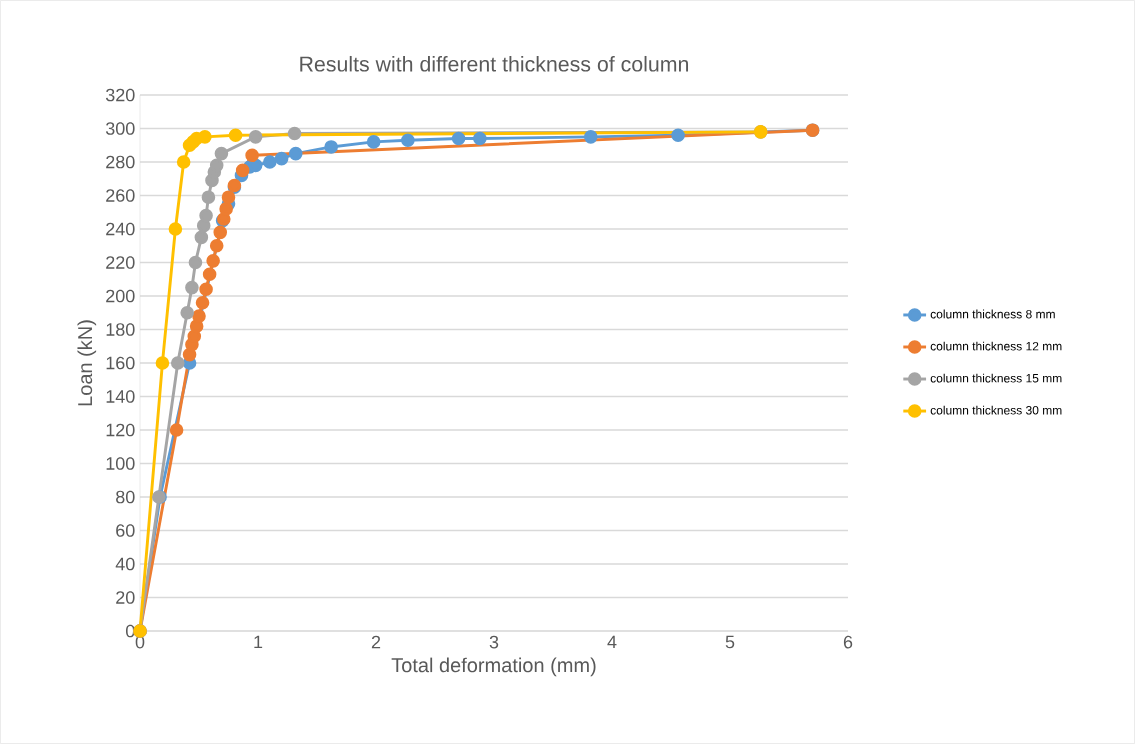 The width and height of the screenshot is (1135, 744). Describe the element at coordinates (125, 597) in the screenshot. I see `y-tick-label: 20` at that location.